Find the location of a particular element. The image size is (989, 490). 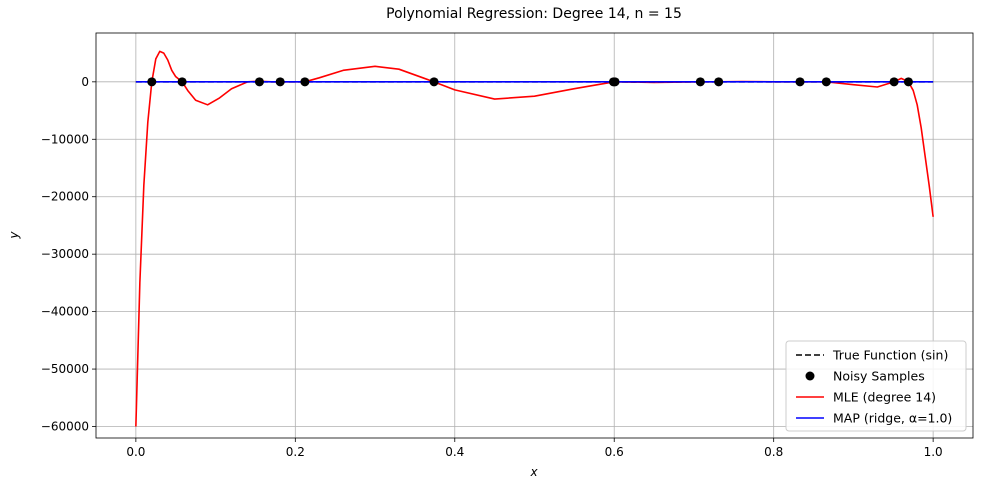

y-tick-label: −60000 is located at coordinates (65, 427).